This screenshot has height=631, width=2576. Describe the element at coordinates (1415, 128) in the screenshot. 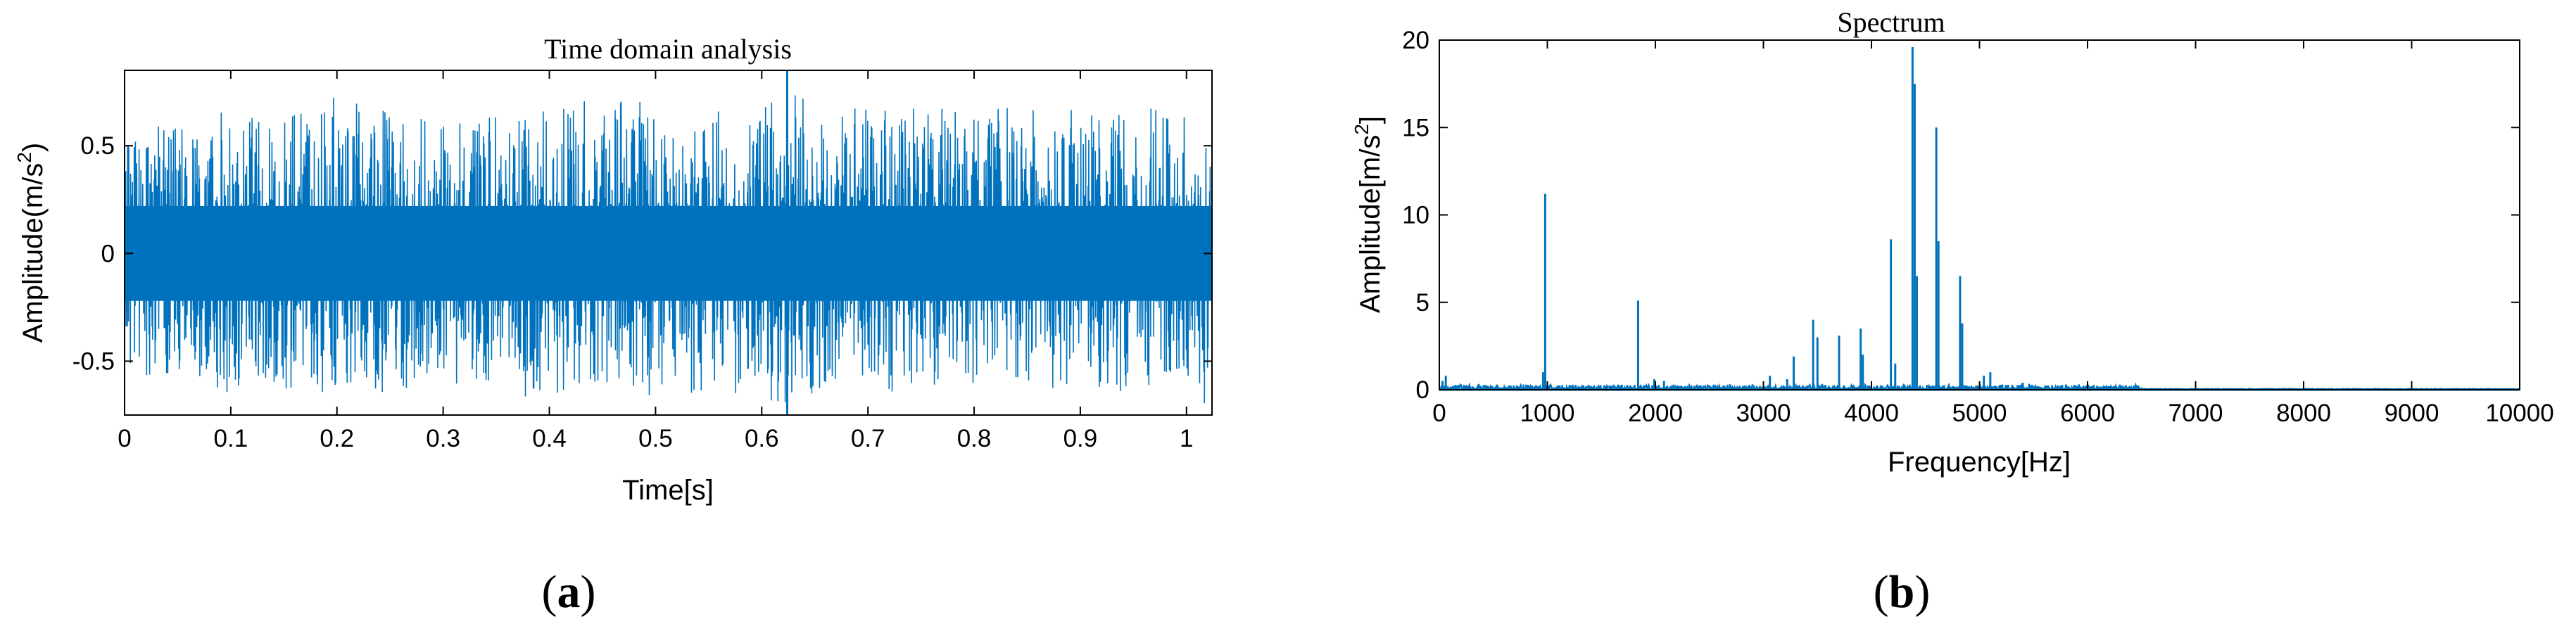

I see `y-tick-label: 15` at that location.